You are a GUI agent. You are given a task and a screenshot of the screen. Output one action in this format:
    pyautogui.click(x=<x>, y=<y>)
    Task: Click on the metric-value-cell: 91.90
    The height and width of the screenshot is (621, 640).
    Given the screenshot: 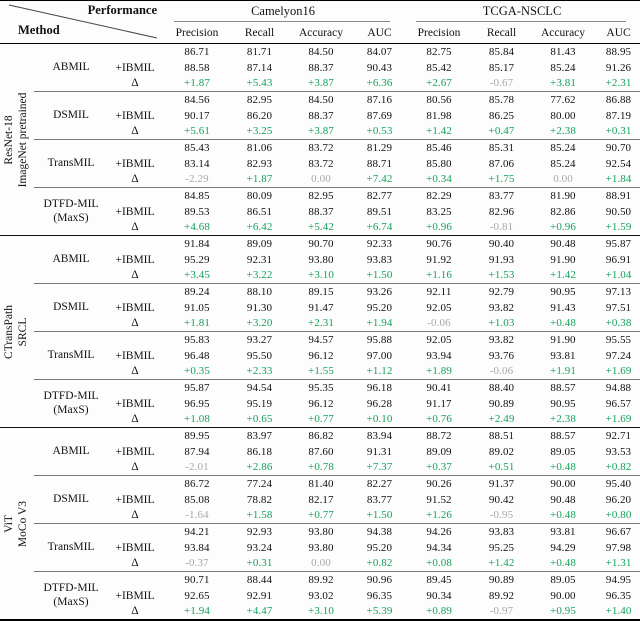 What is the action you would take?
    pyautogui.click(x=563, y=339)
    